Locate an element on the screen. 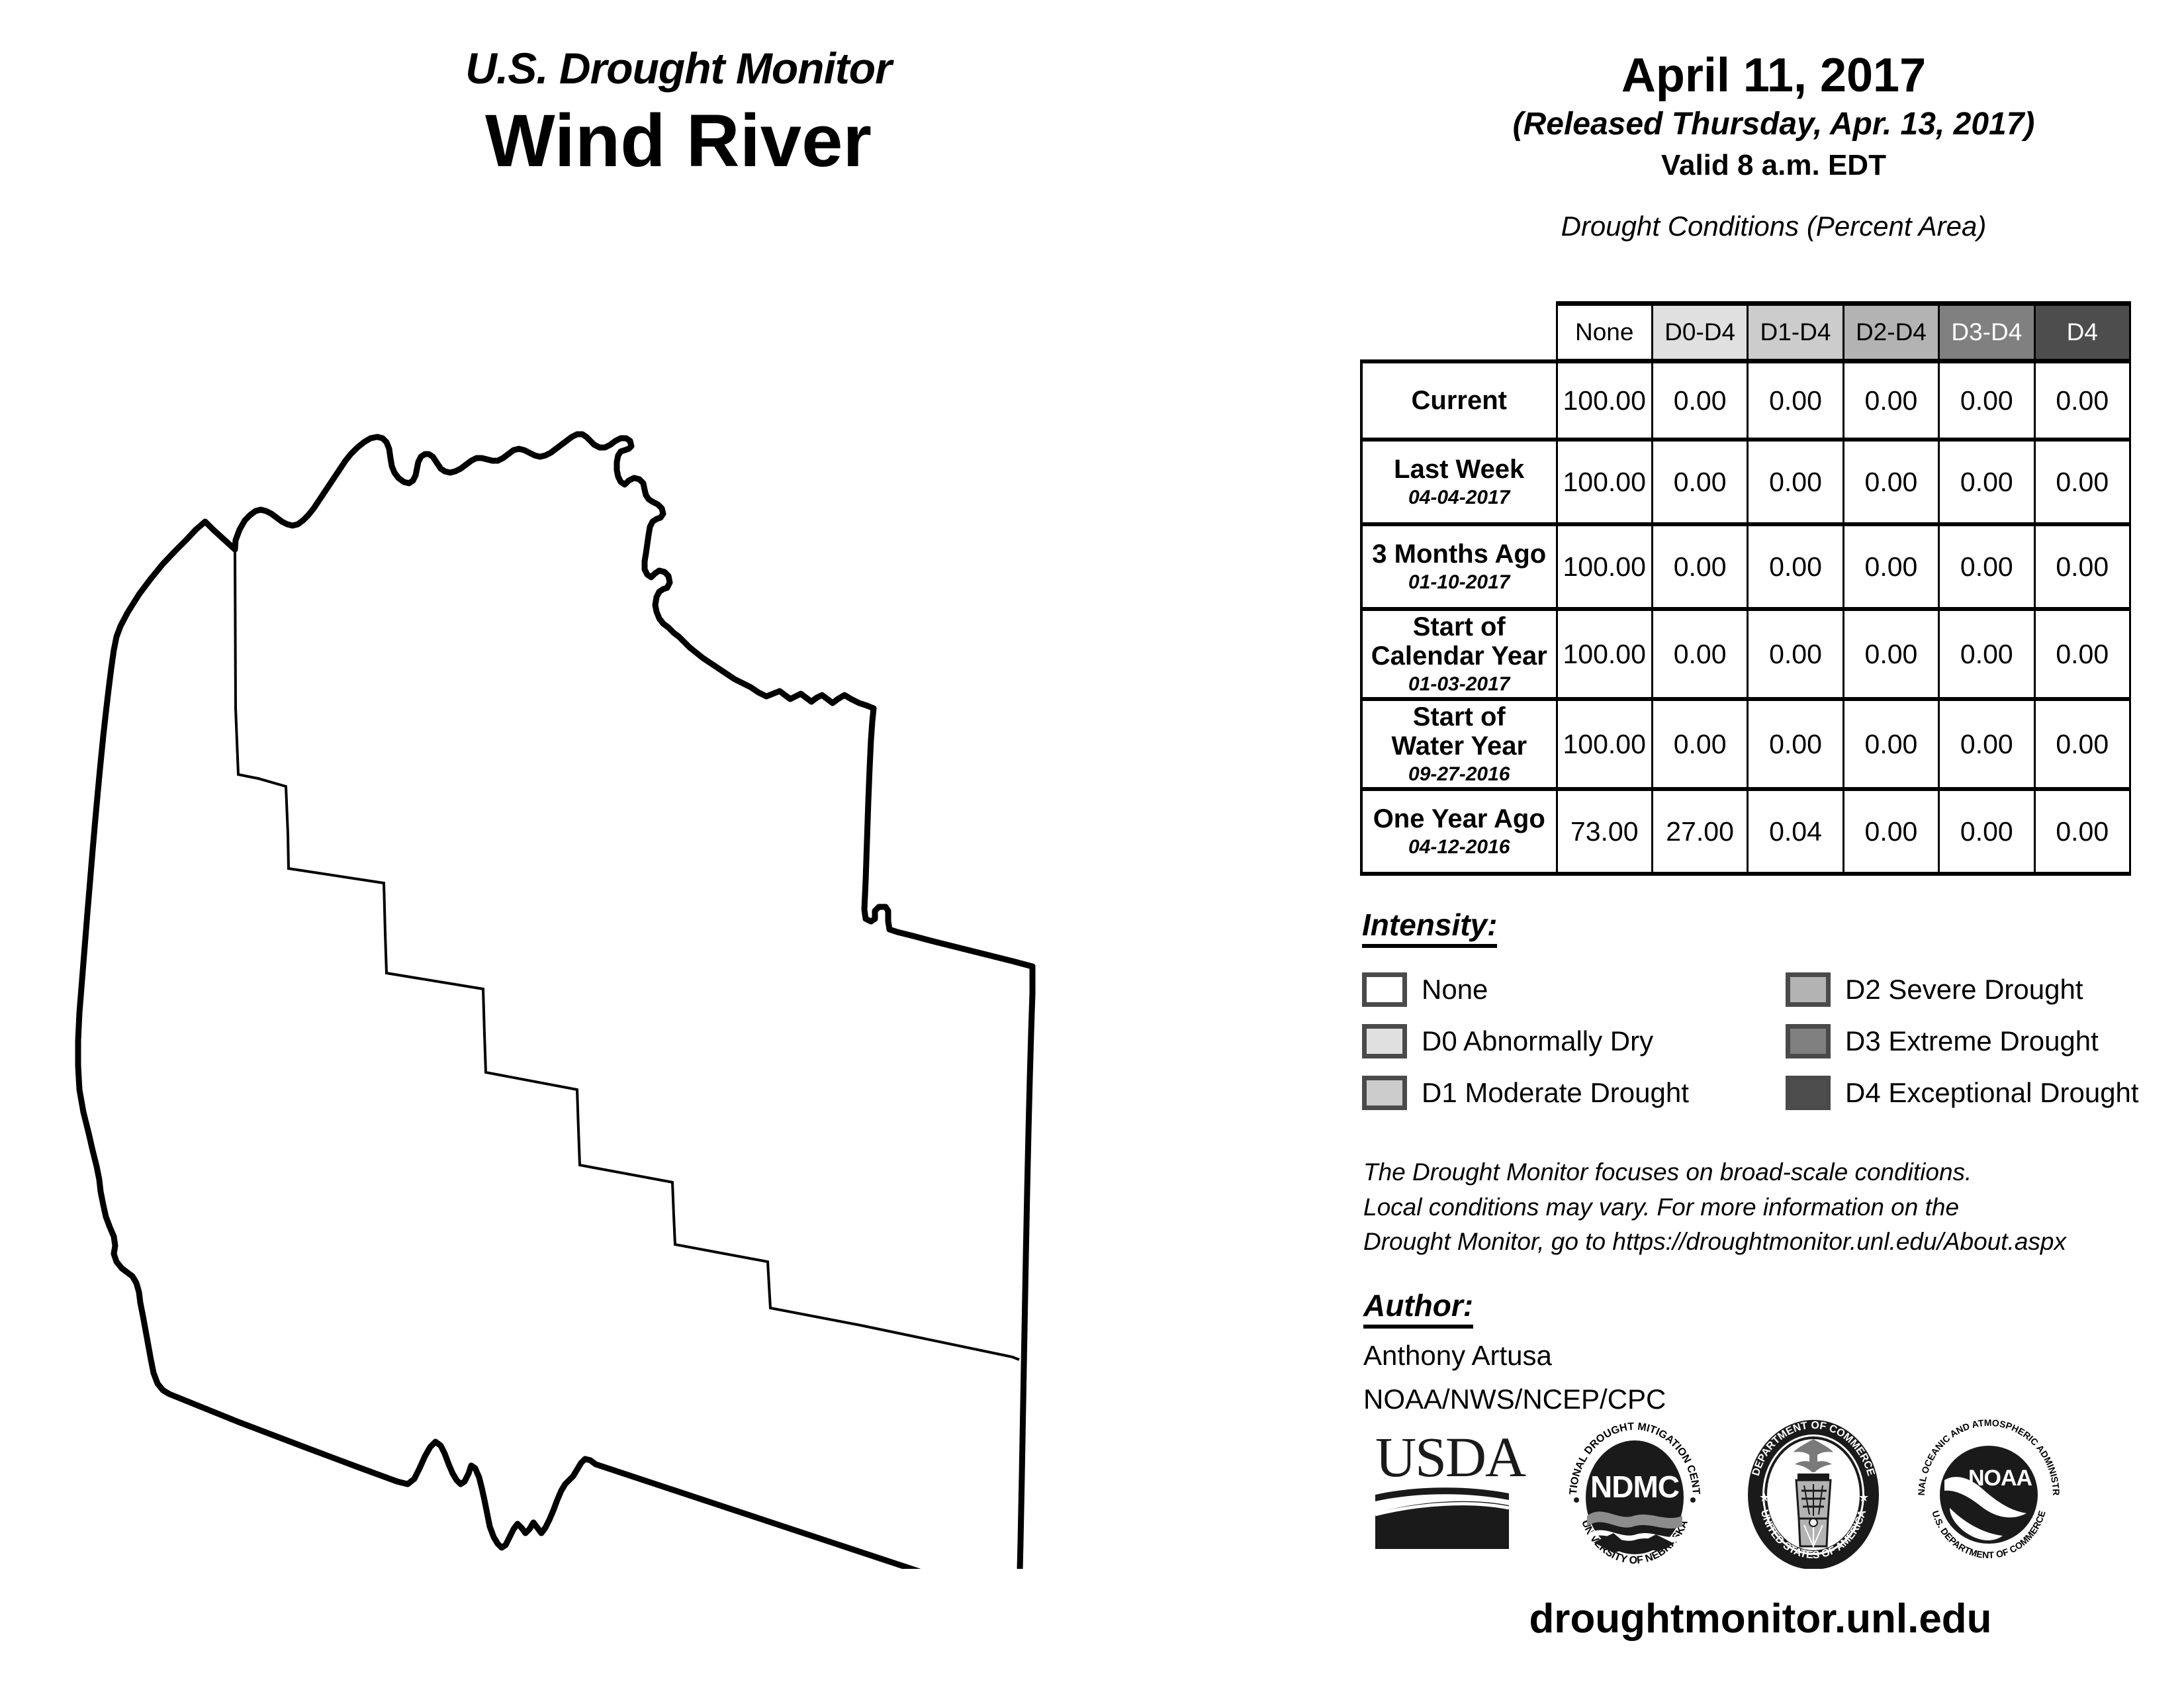  column-header-d2-d4: D2-D4 is located at coordinates (1891, 332).